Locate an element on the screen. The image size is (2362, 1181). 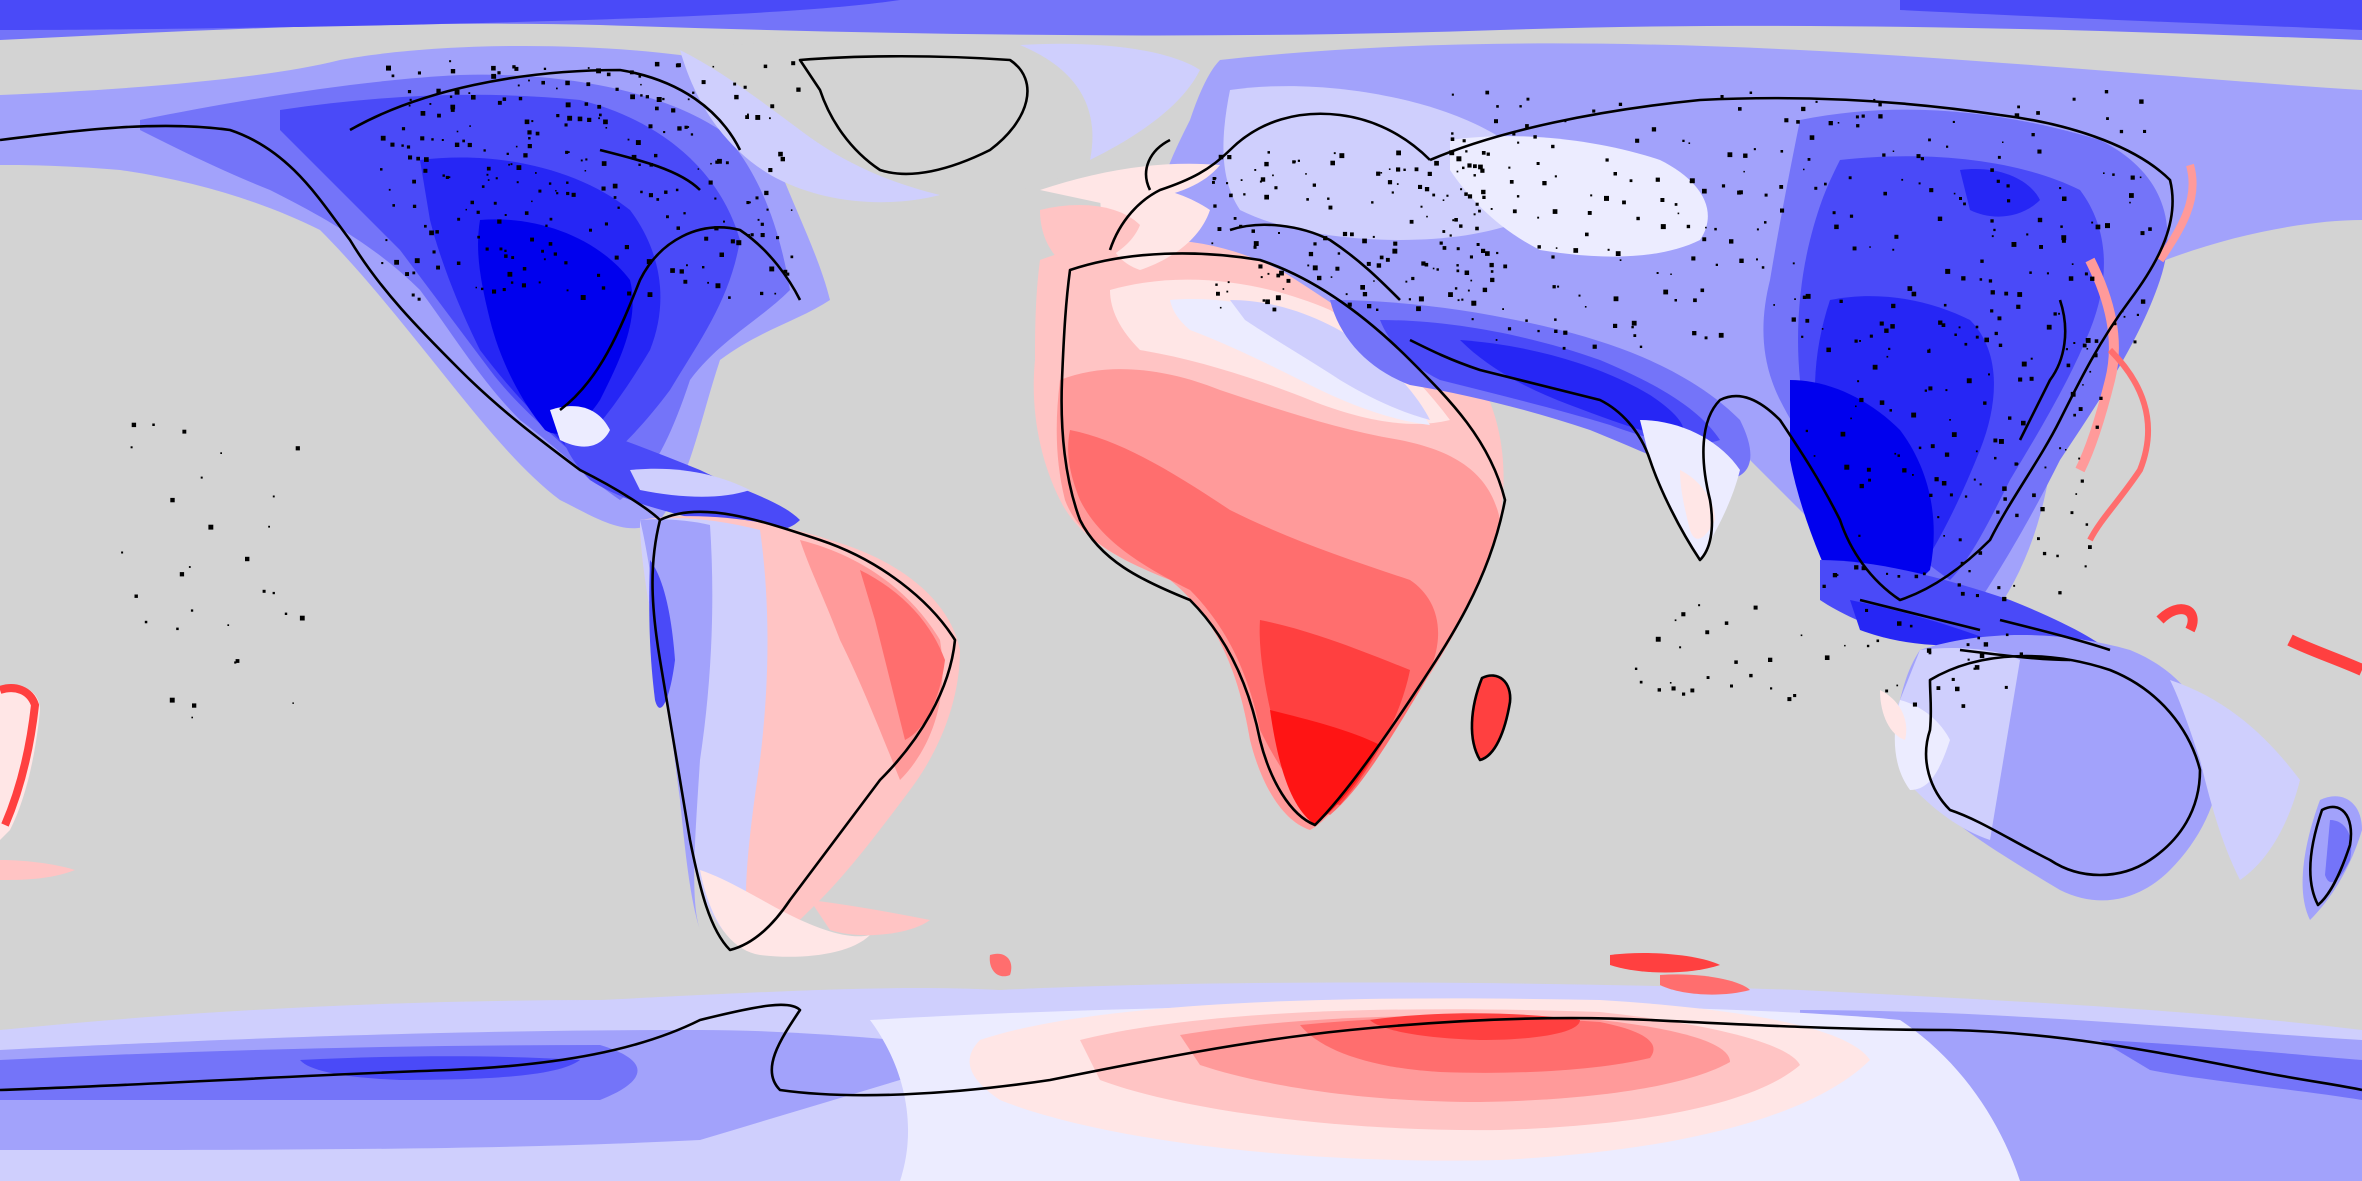
south-america-field is located at coordinates (800, 736).